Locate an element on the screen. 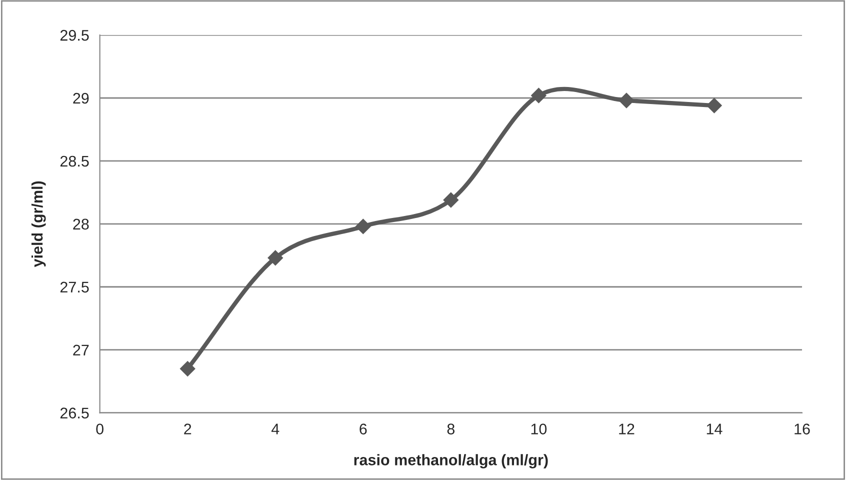 This screenshot has height=480, width=846. y-tick-label: 29 is located at coordinates (81, 98).